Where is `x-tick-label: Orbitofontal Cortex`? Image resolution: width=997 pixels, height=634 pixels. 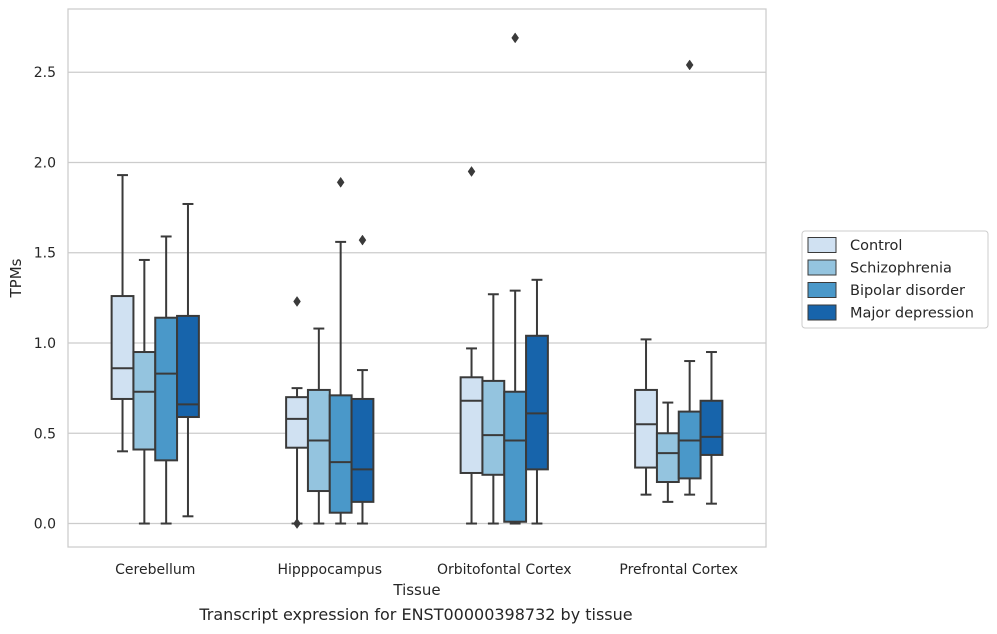 x-tick-label: Orbitofontal Cortex is located at coordinates (504, 570).